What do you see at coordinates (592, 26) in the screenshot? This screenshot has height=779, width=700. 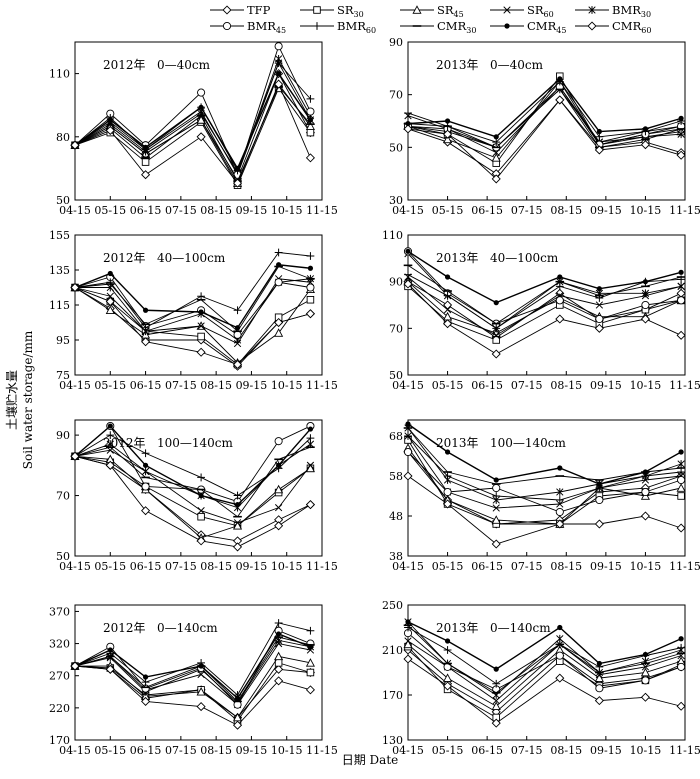 I see `legend-marker` at bounding box center [592, 26].